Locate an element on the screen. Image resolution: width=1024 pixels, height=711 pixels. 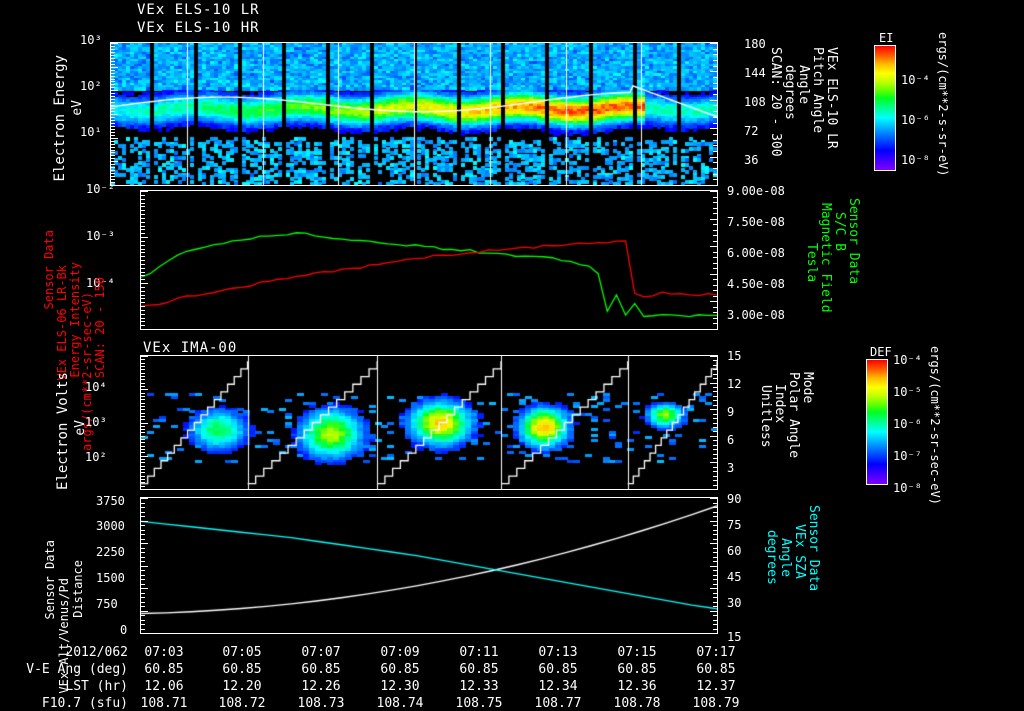
panel4-plot-area is located at coordinates (429, 565).